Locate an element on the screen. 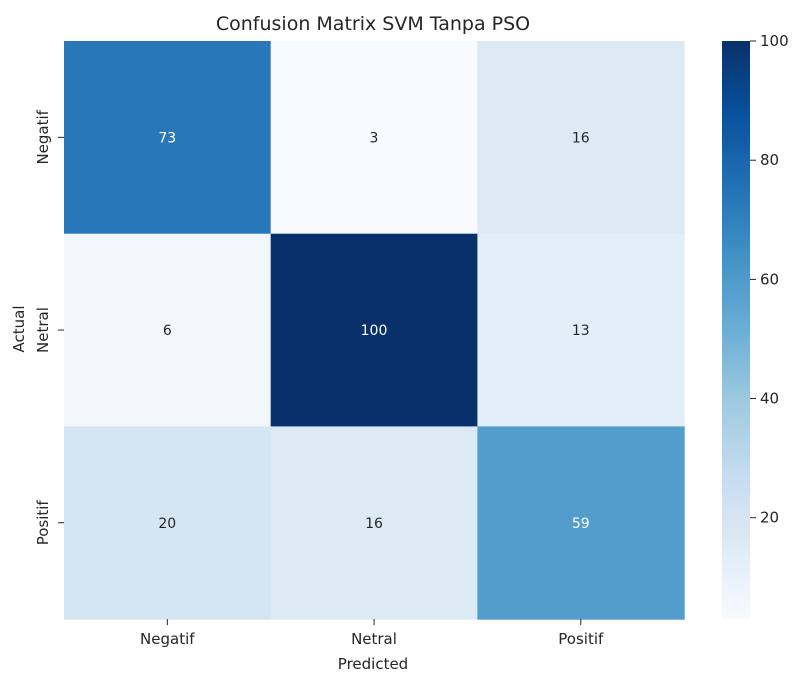 The height and width of the screenshot is (688, 795). heatmap-cell-r0-c1 is located at coordinates (374, 138).